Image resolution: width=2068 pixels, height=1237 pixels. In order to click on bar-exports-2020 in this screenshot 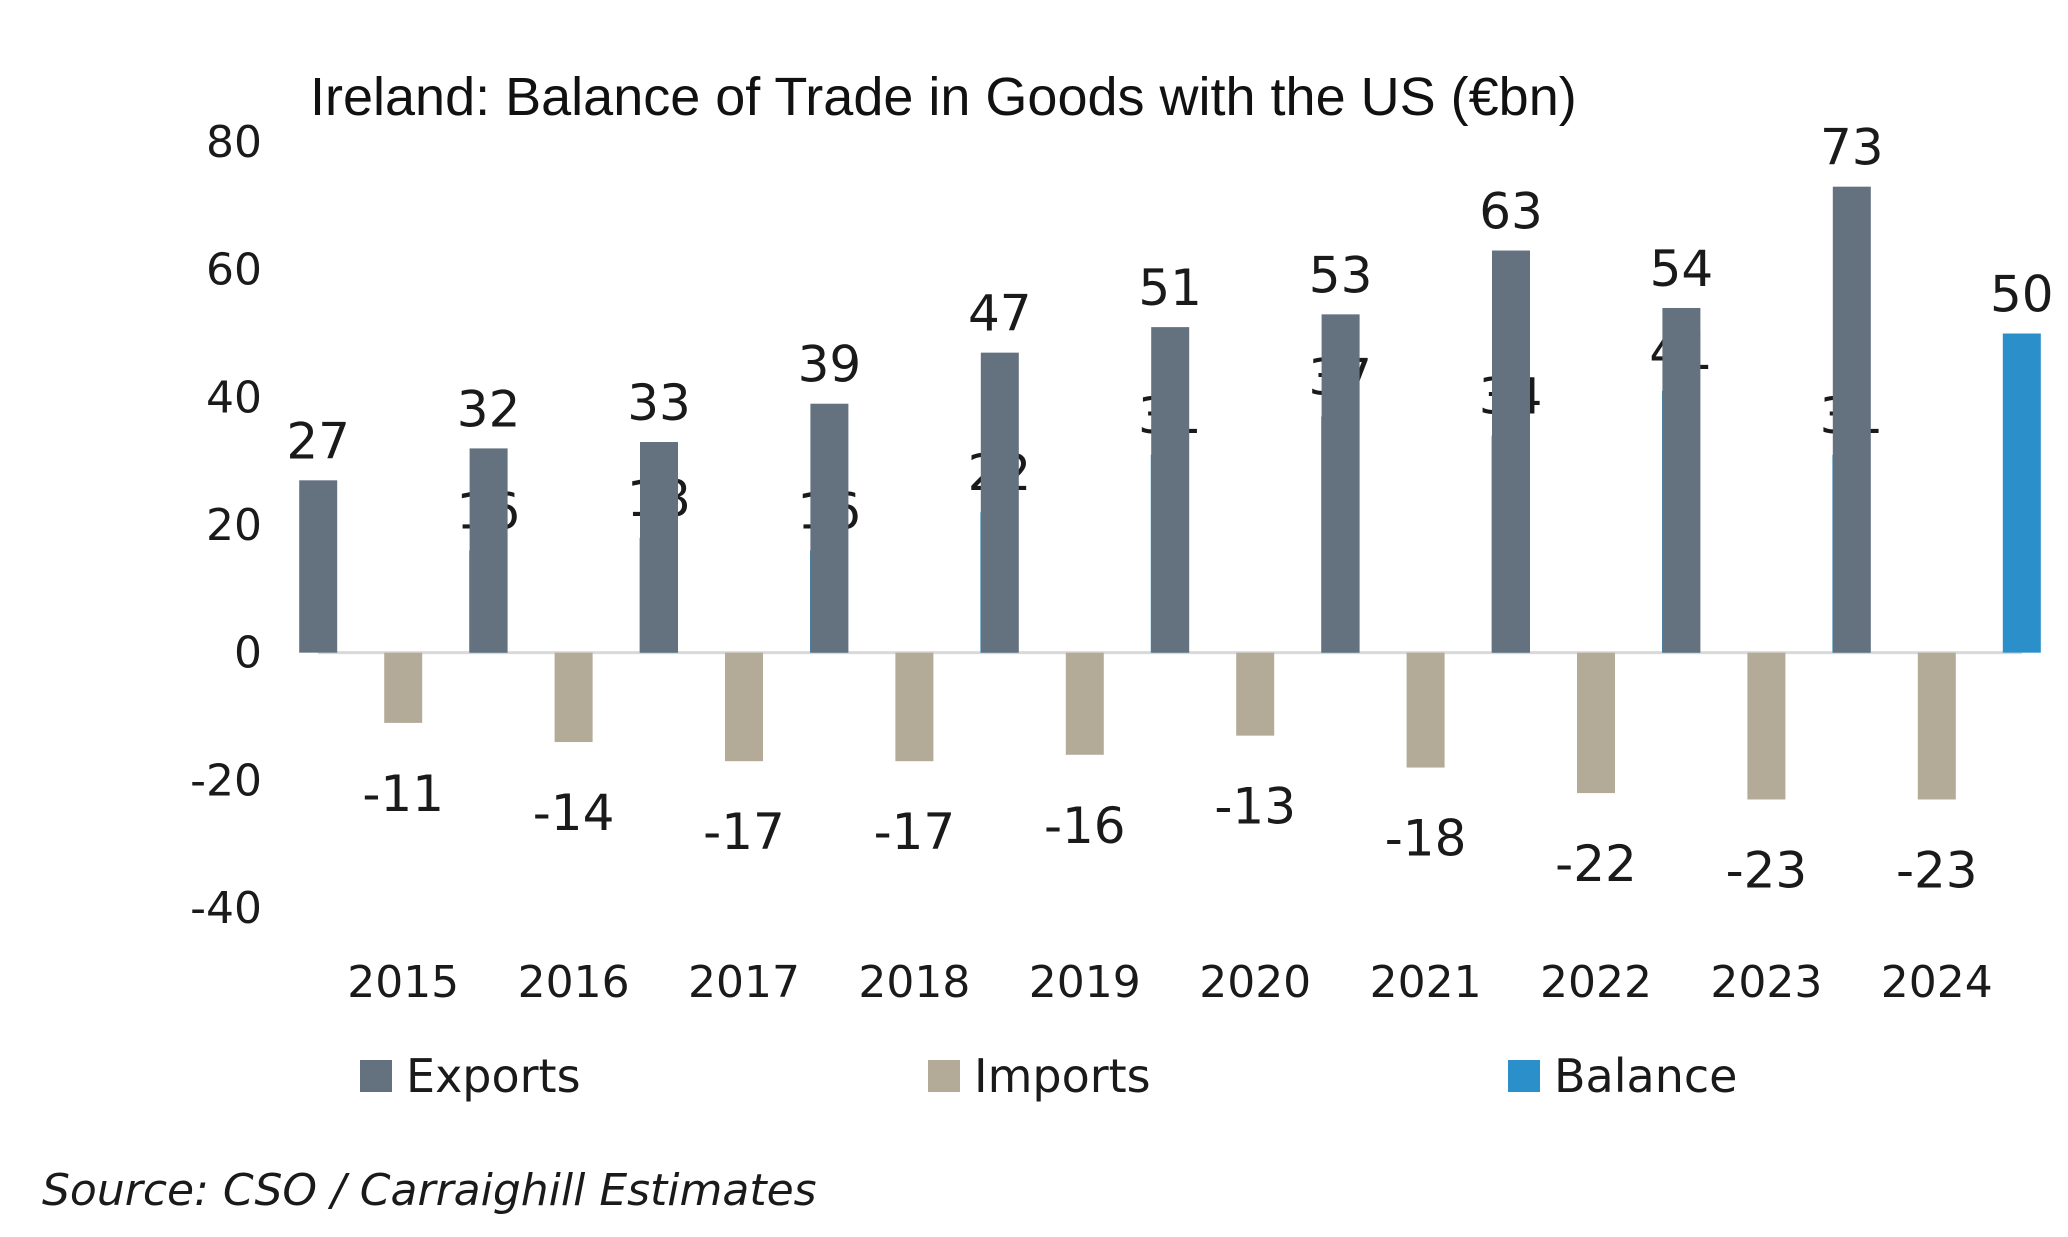, I will do `click(1170, 490)`.